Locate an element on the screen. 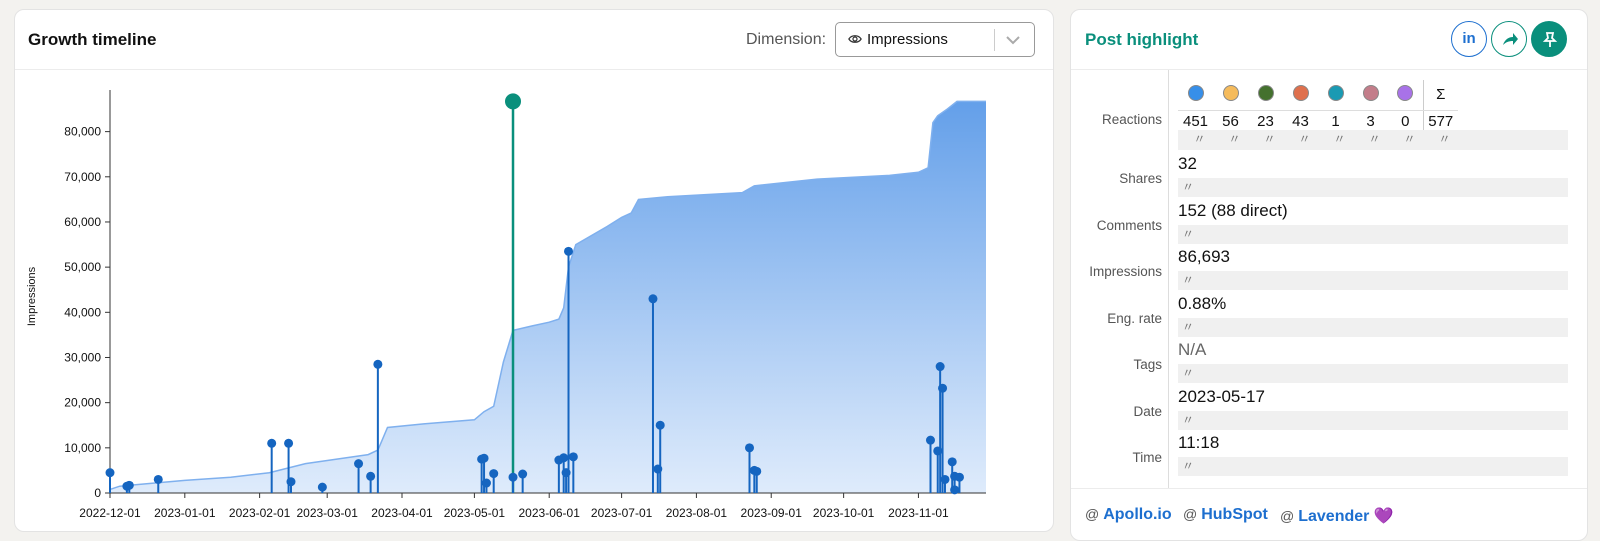 The image size is (1600, 541). reactions-label: Reactions is located at coordinates (1131, 119).